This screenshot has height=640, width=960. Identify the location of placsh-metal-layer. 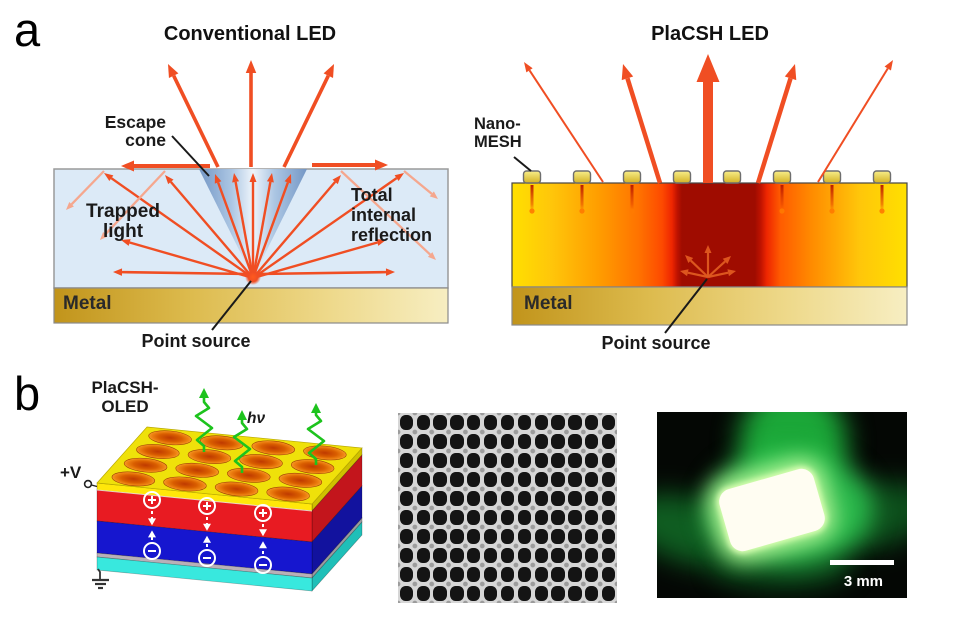
(709, 306).